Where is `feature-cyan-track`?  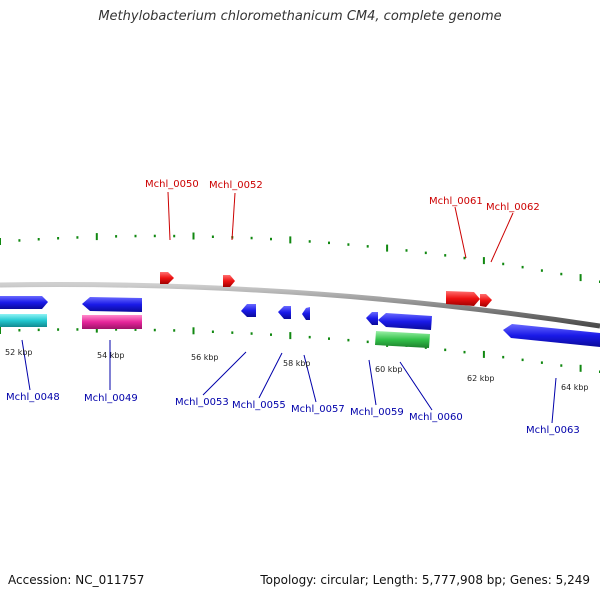 feature-cyan-track is located at coordinates (23, 320).